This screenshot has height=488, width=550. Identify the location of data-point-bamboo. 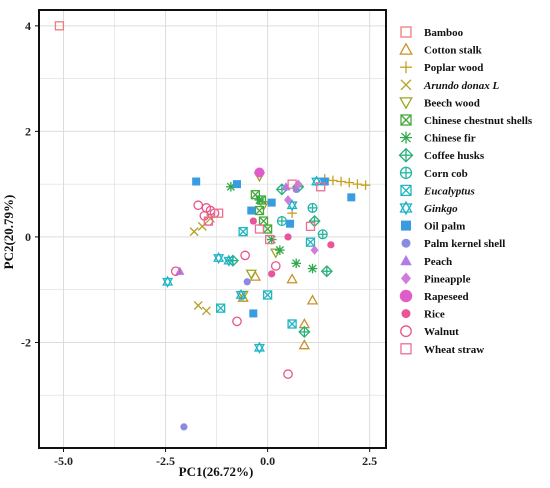
(59, 26).